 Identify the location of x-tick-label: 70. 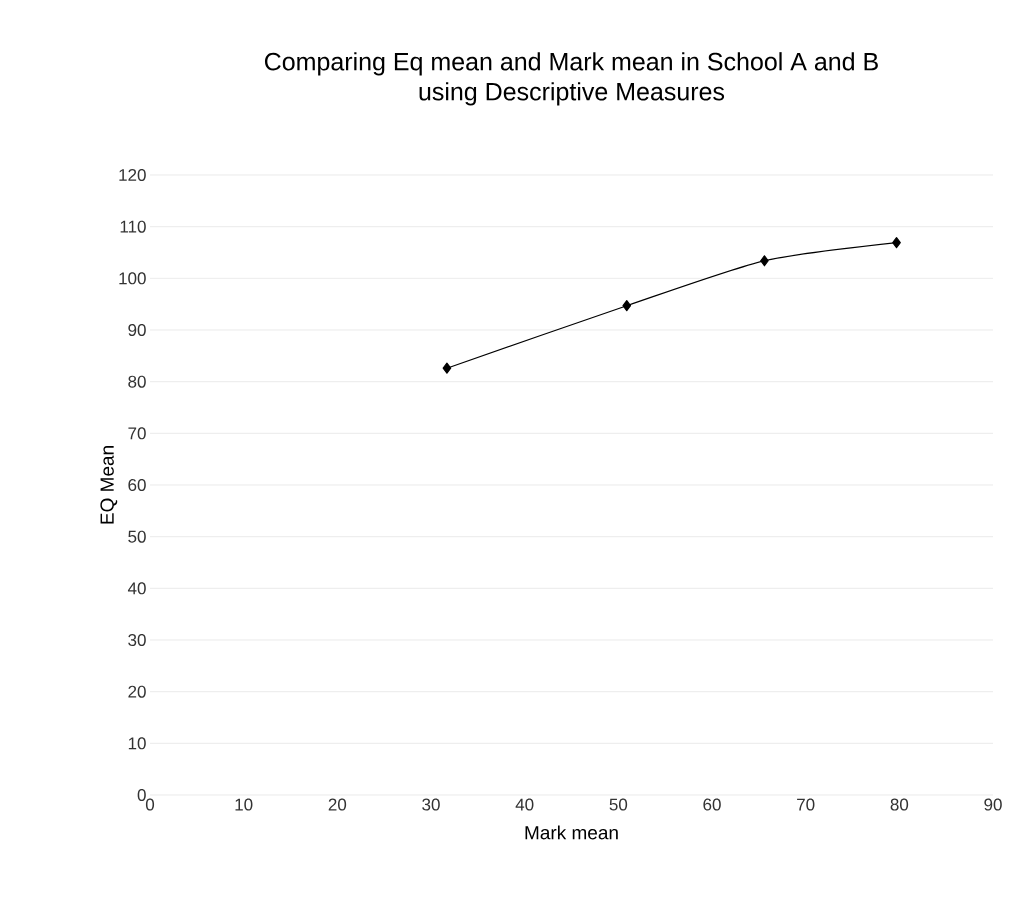
(806, 804).